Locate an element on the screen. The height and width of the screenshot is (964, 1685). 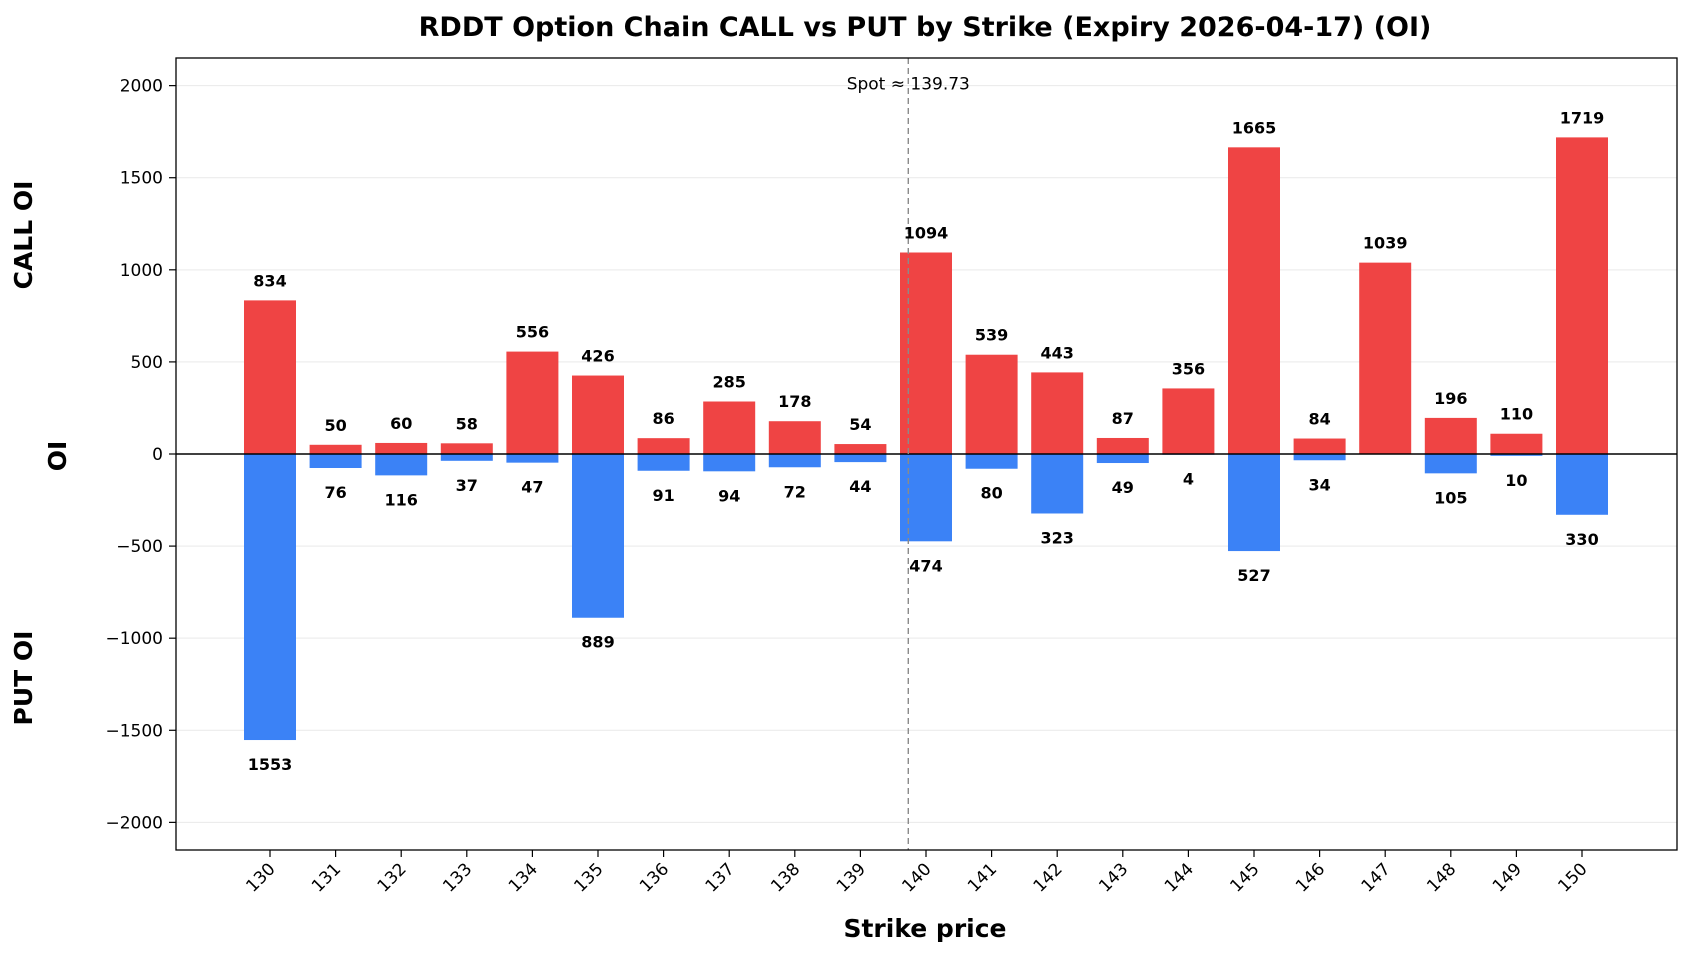
call-value-label: 110 is located at coordinates (1516, 414).